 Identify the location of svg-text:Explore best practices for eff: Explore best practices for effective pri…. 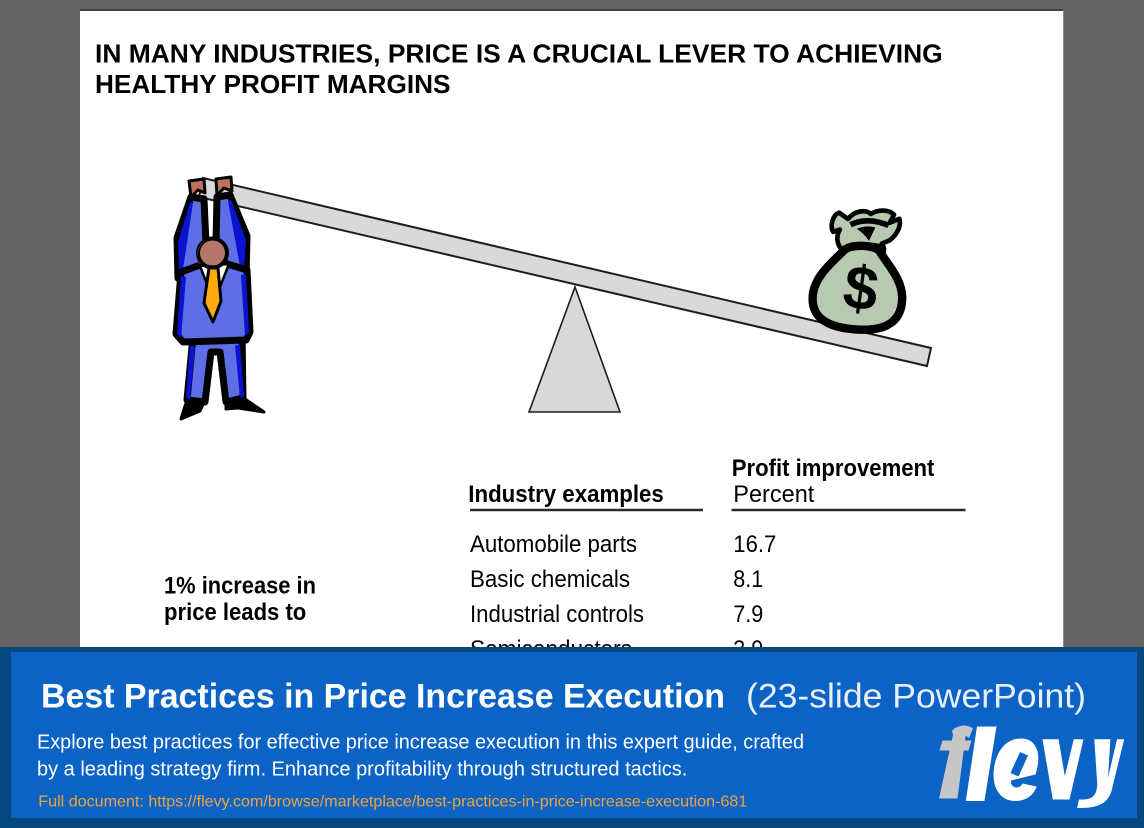
(420, 743).